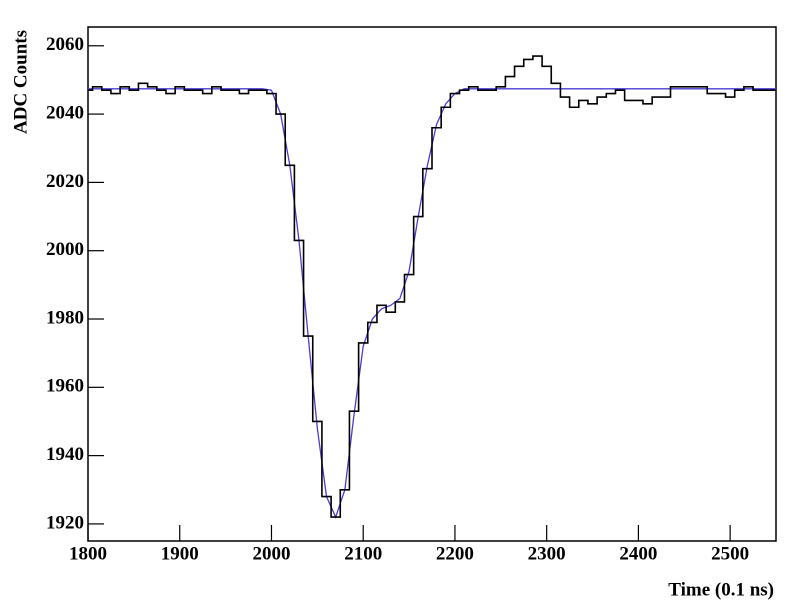 The width and height of the screenshot is (801, 610). Describe the element at coordinates (65, 454) in the screenshot. I see `y-tick-label: 1940` at that location.